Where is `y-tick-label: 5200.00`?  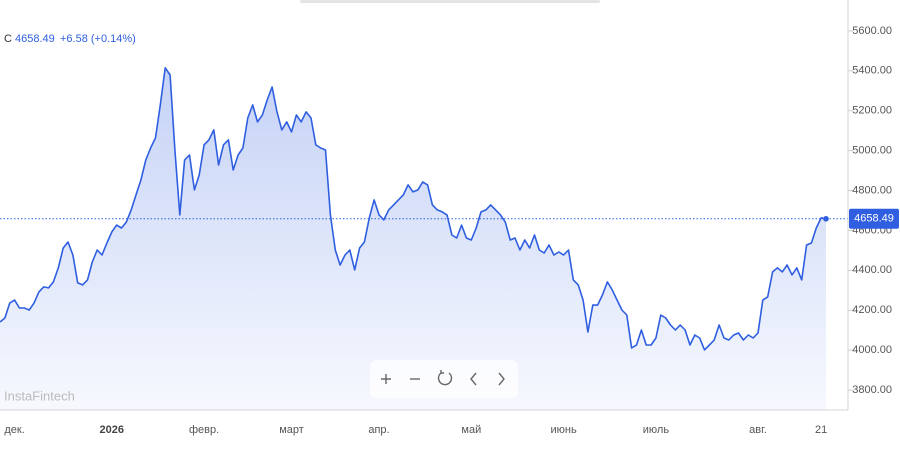
y-tick-label: 5200.00 is located at coordinates (872, 111).